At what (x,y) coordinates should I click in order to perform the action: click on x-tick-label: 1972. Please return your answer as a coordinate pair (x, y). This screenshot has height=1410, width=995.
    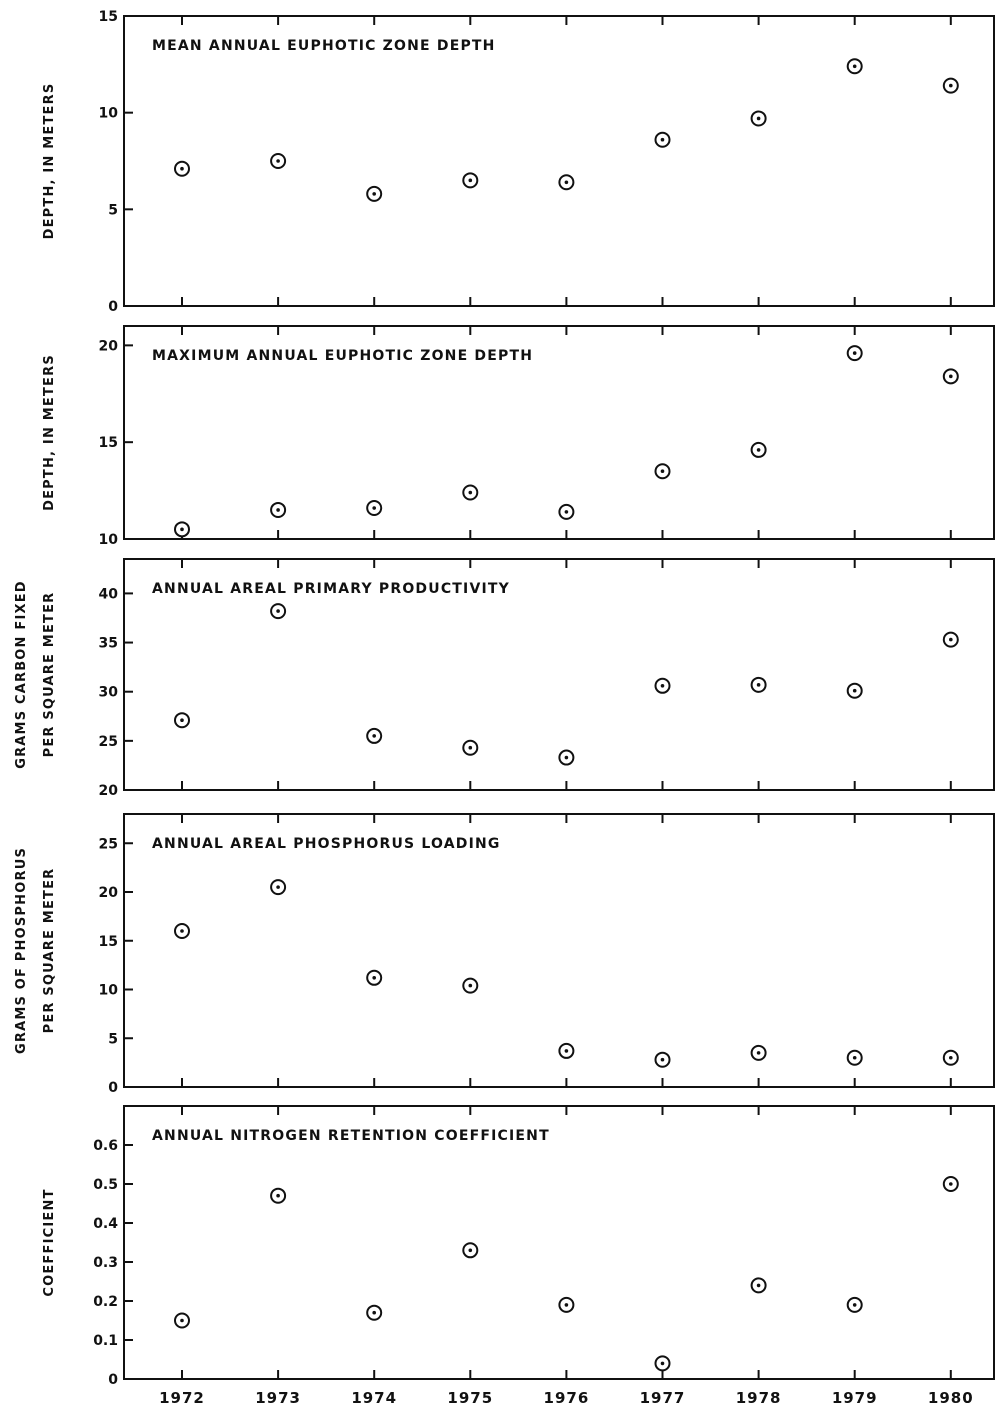
    Looking at the image, I should click on (182, 1398).